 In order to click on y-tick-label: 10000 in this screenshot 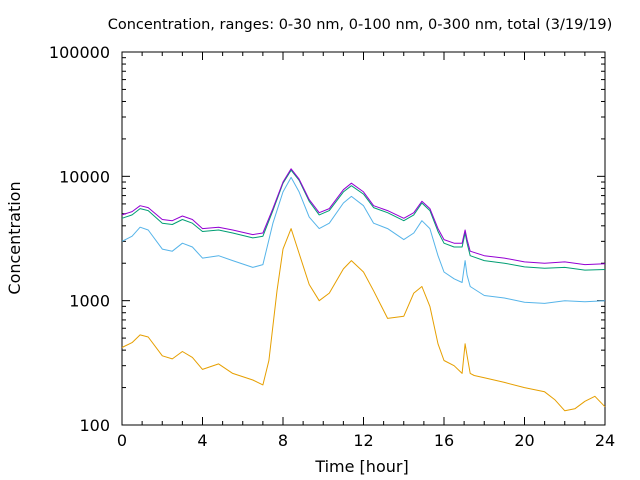, I will do `click(84, 176)`.